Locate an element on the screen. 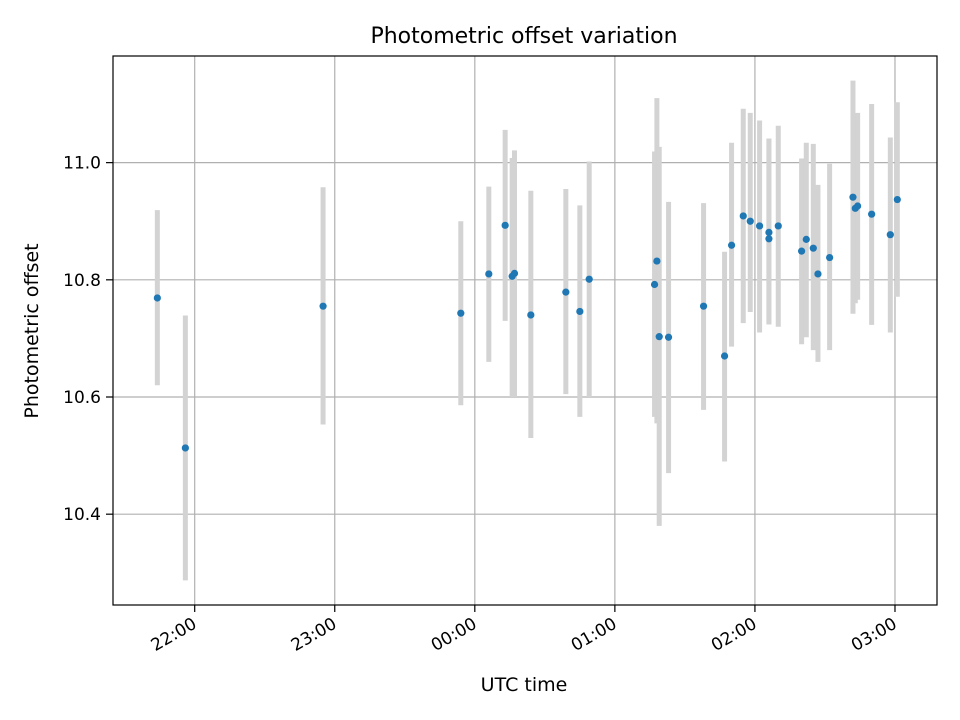 The height and width of the screenshot is (720, 960). y-tick-label: 11.0 is located at coordinates (82, 164).